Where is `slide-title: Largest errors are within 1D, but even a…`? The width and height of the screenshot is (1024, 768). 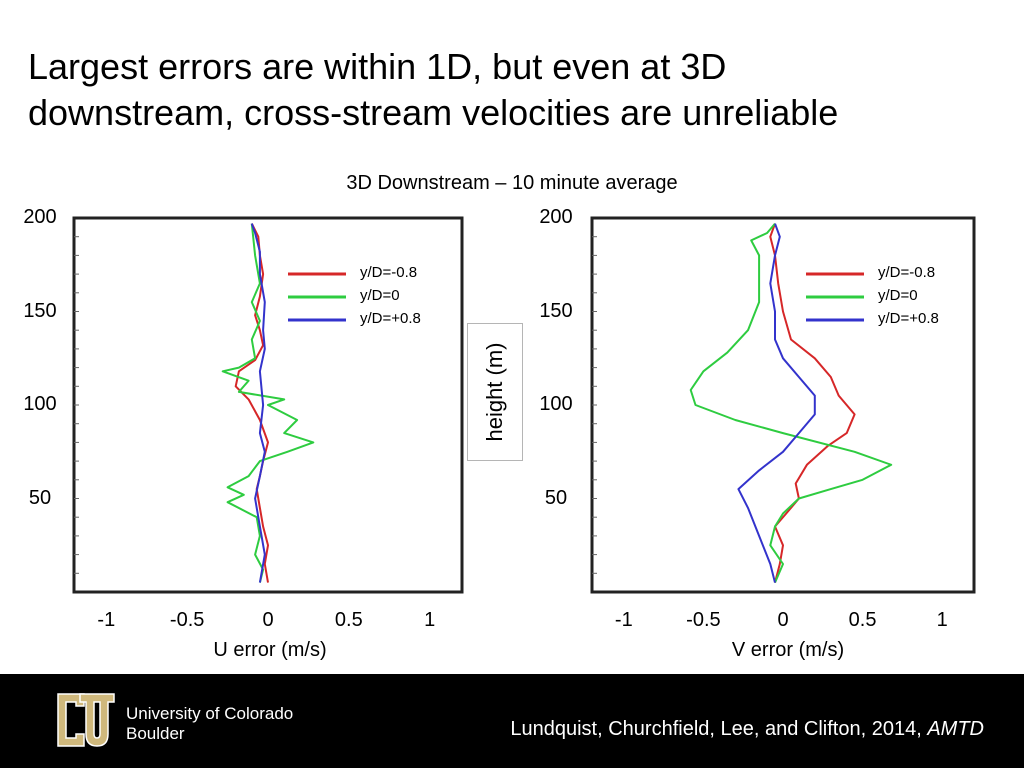
slide-title: Largest errors are within 1D, but even a… is located at coordinates (508, 90).